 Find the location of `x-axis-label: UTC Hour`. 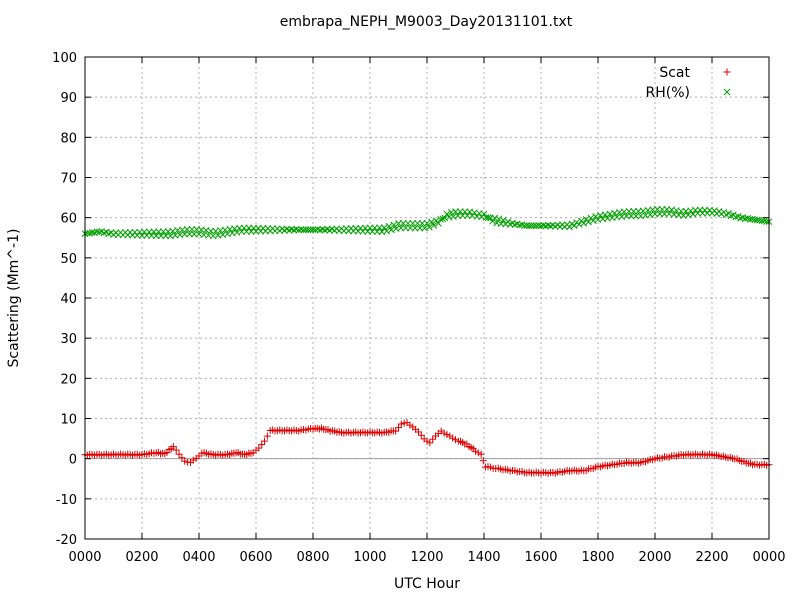

x-axis-label: UTC Hour is located at coordinates (427, 584).